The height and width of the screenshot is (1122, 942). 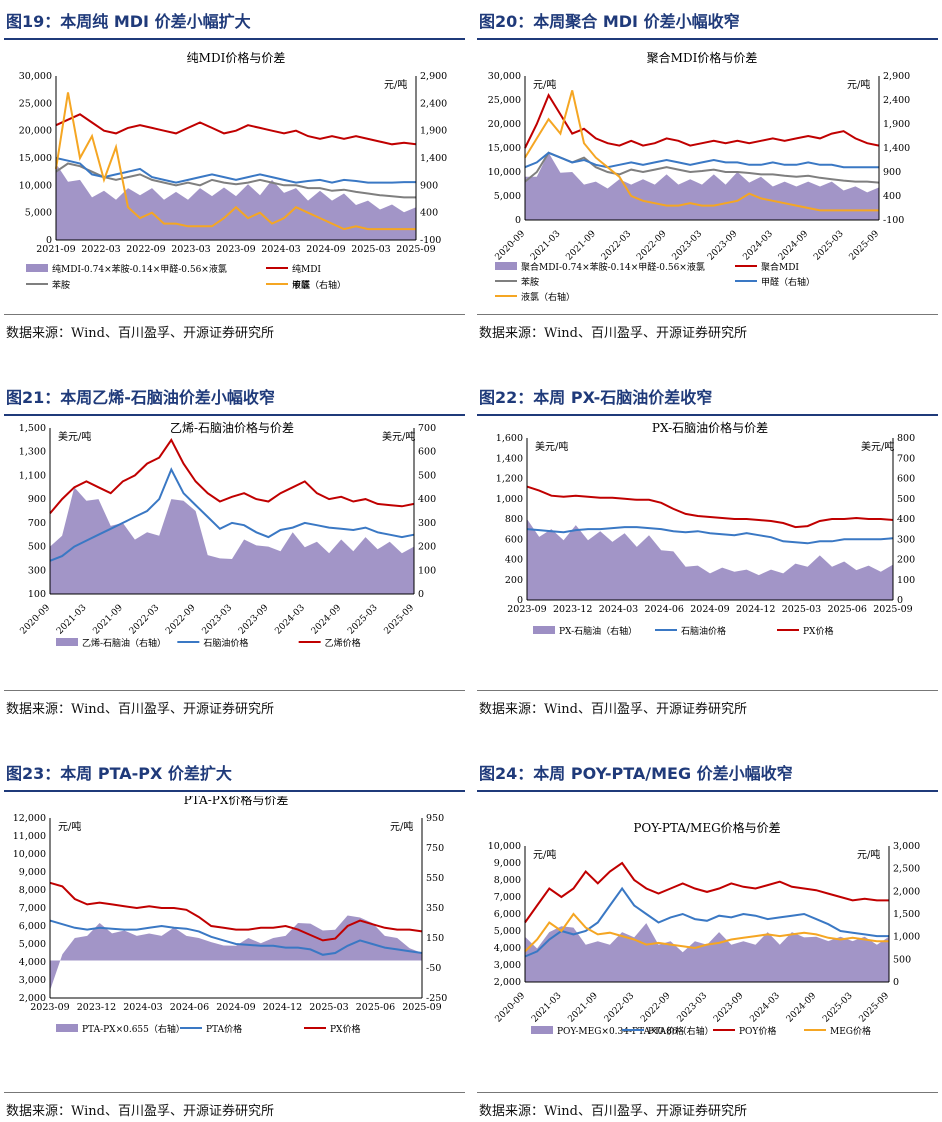 I want to click on chart-title: 乙烯-石脑油价格与价差, so click(x=232, y=427).